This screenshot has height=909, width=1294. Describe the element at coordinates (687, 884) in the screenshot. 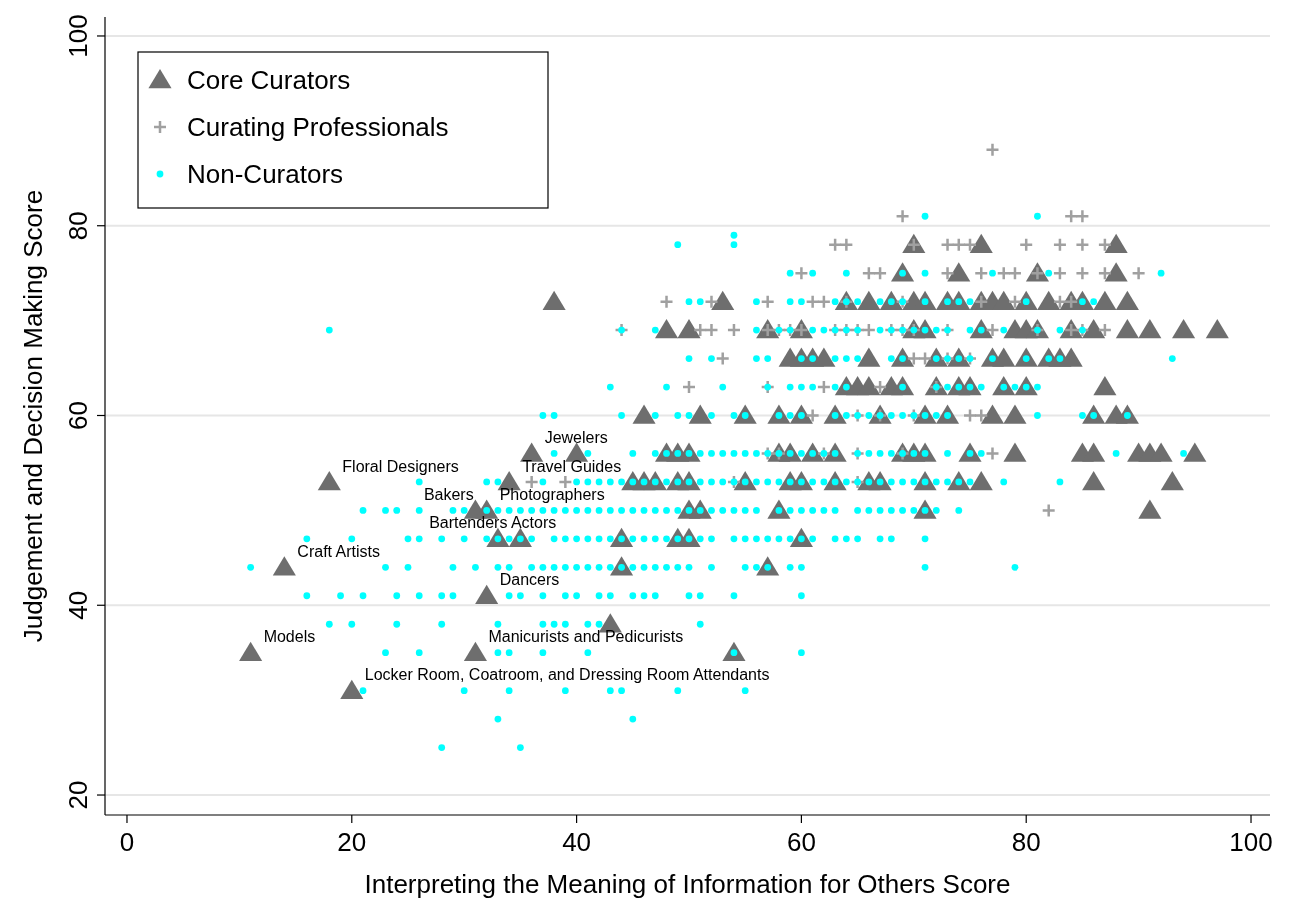

I see `x-axis-title: Interpreting the Meaning of Information for Others Score` at that location.